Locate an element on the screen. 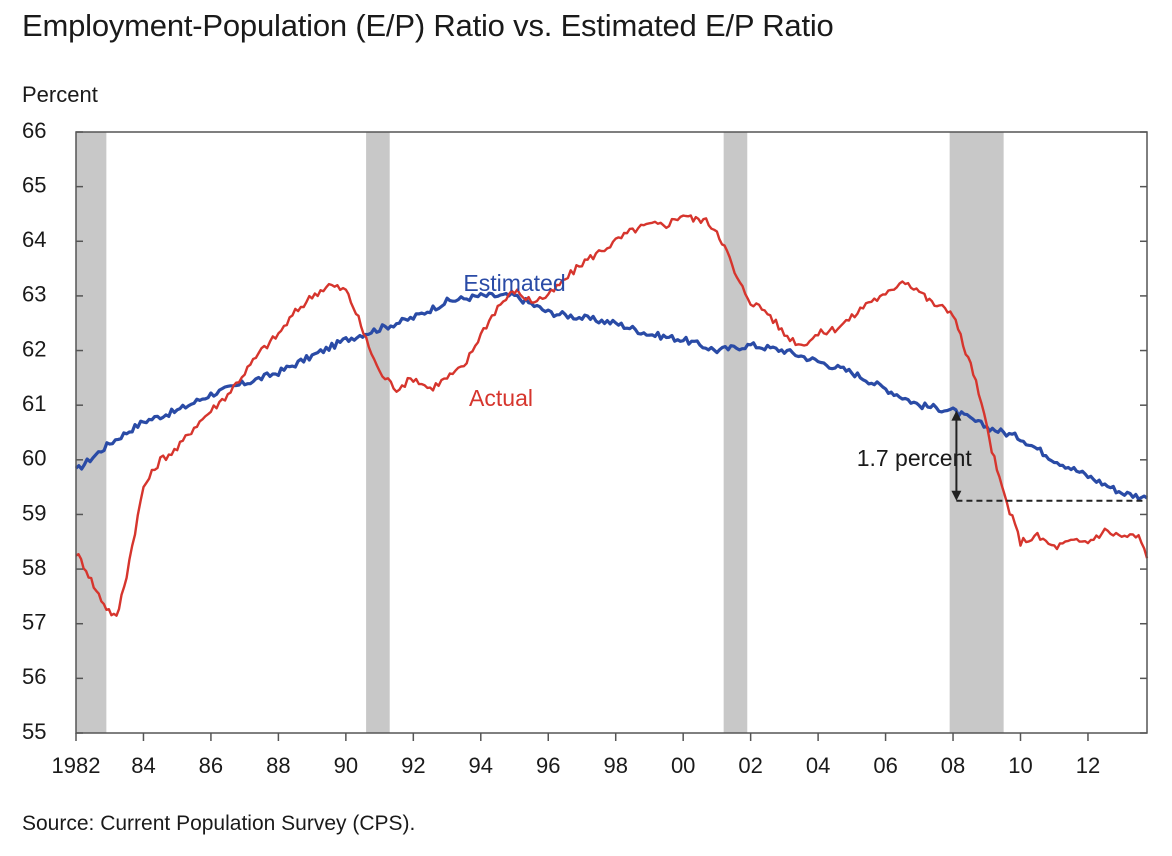 This screenshot has width=1172, height=856. y-tick-label: 62 is located at coordinates (34, 348).